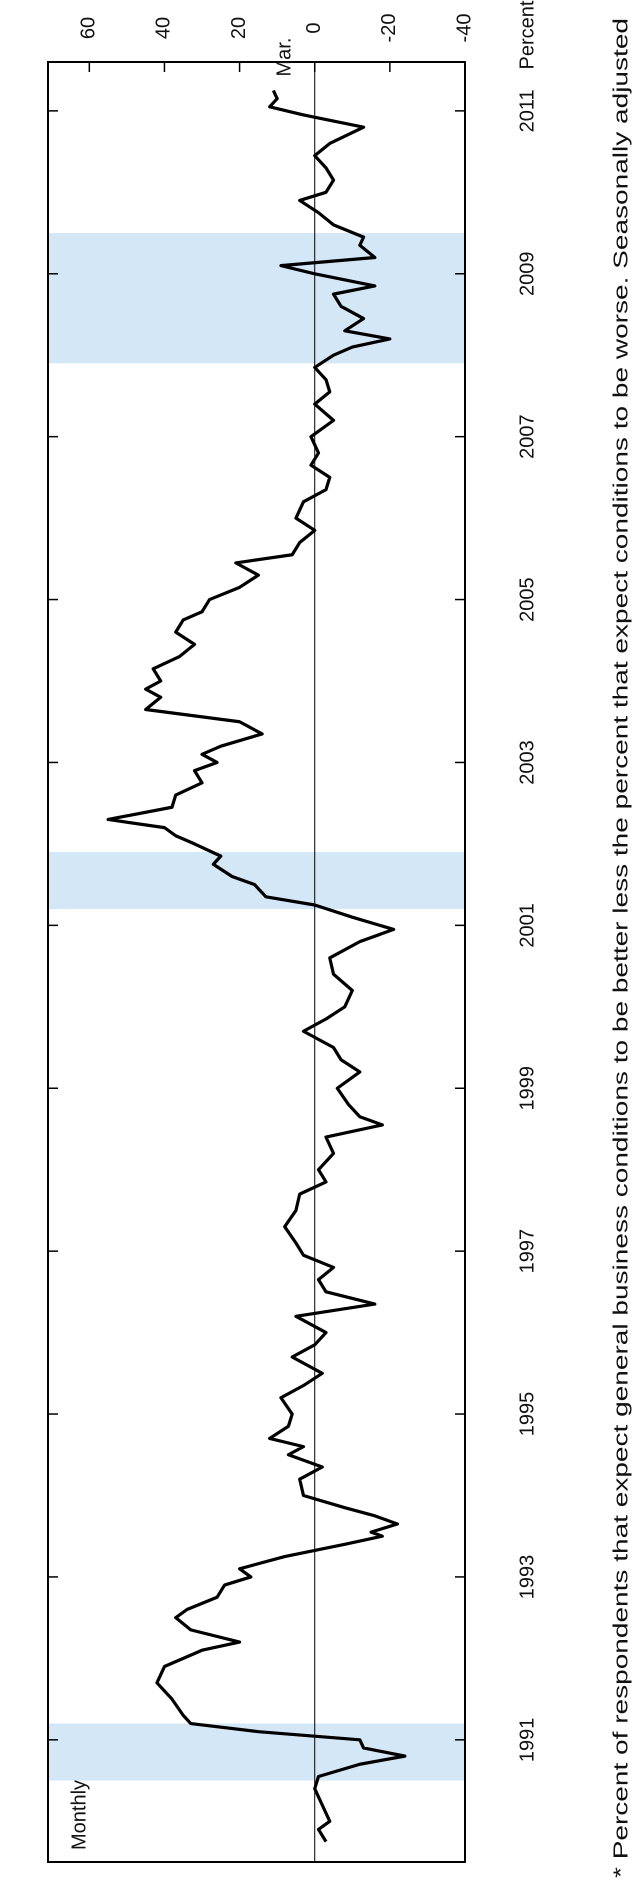 This screenshot has width=638, height=1898. What do you see at coordinates (527, 1740) in the screenshot?
I see `x-tick-label: 1991` at bounding box center [527, 1740].